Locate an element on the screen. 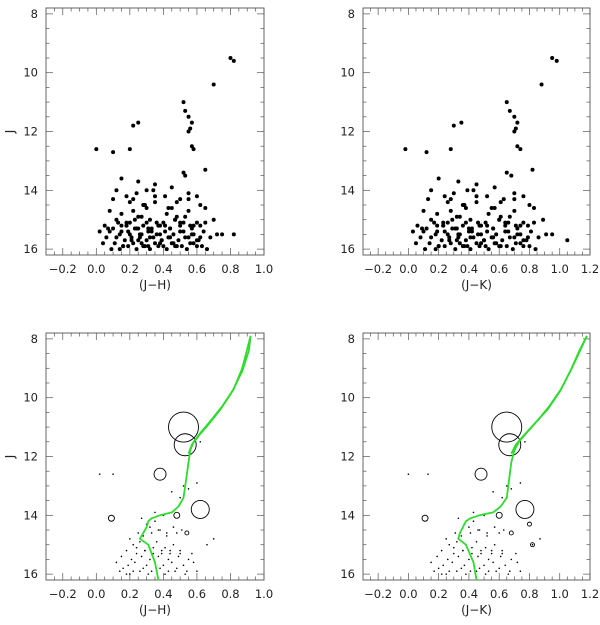 This screenshot has height=625, width=600. x-tick-label: 0.4 is located at coordinates (163, 269).